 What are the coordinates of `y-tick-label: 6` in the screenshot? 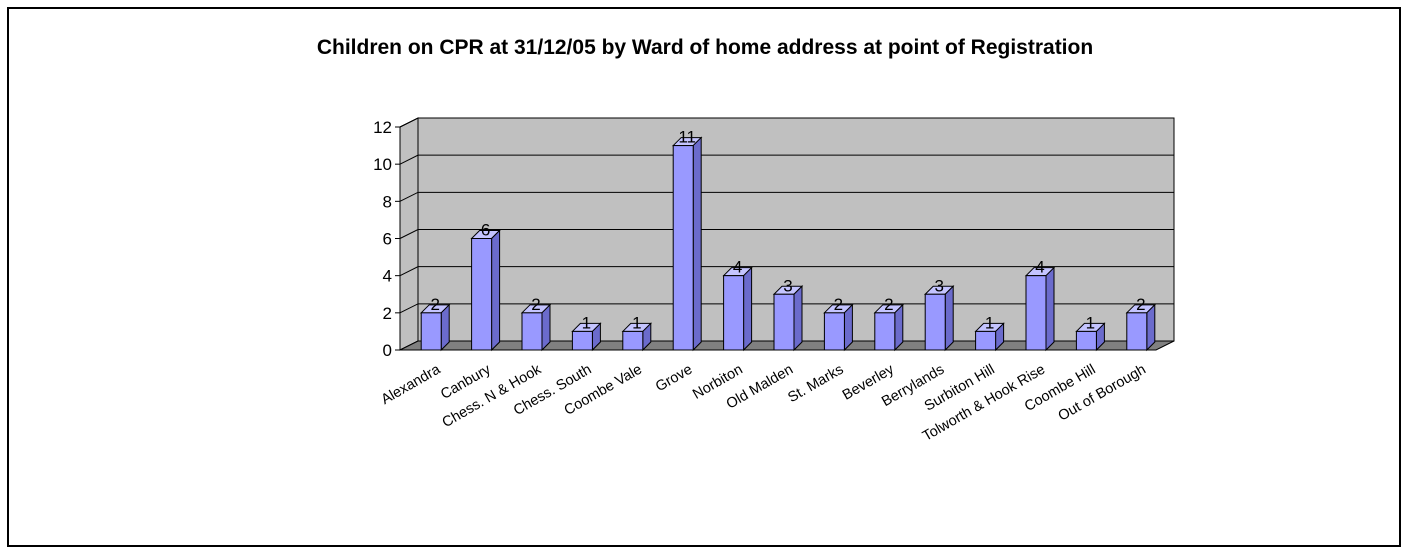 It's located at (387, 239).